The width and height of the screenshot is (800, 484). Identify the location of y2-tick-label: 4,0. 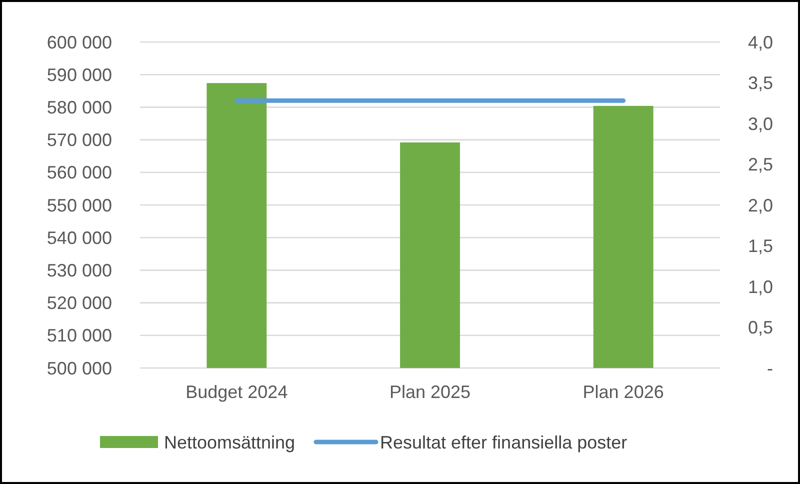
(760, 42).